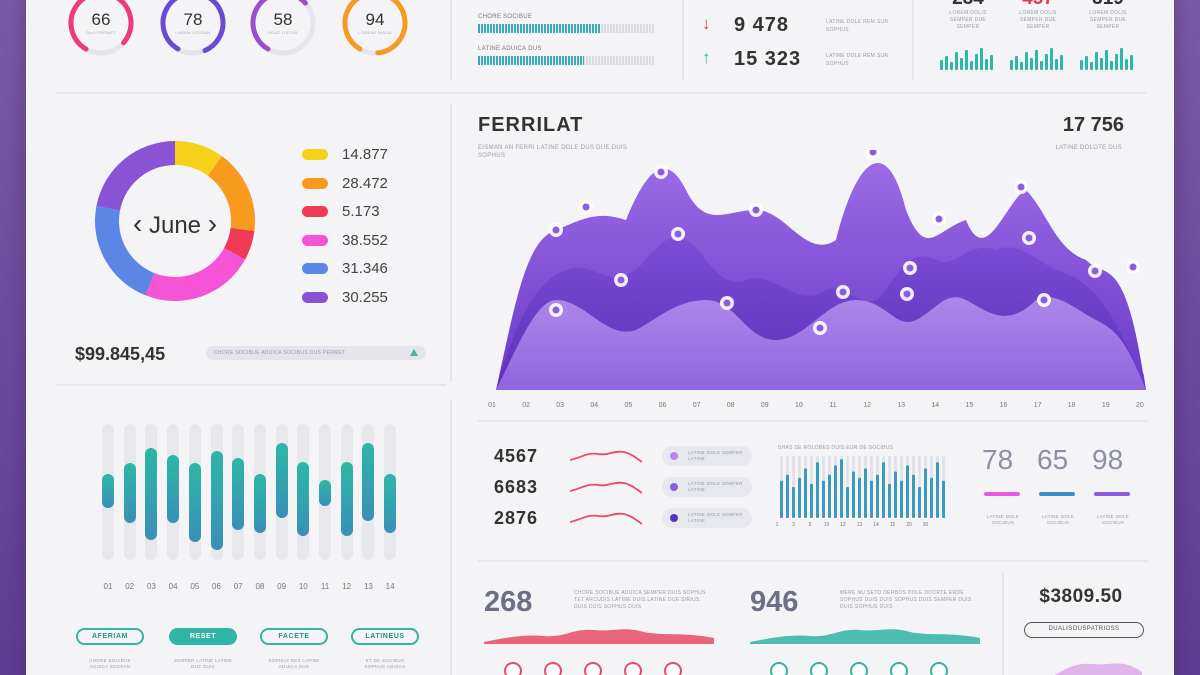  I want to click on x-tick: 15, so click(969, 405).